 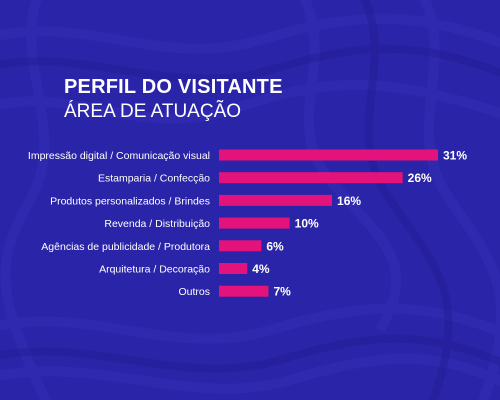 I want to click on value-label: 26%, so click(x=420, y=178).